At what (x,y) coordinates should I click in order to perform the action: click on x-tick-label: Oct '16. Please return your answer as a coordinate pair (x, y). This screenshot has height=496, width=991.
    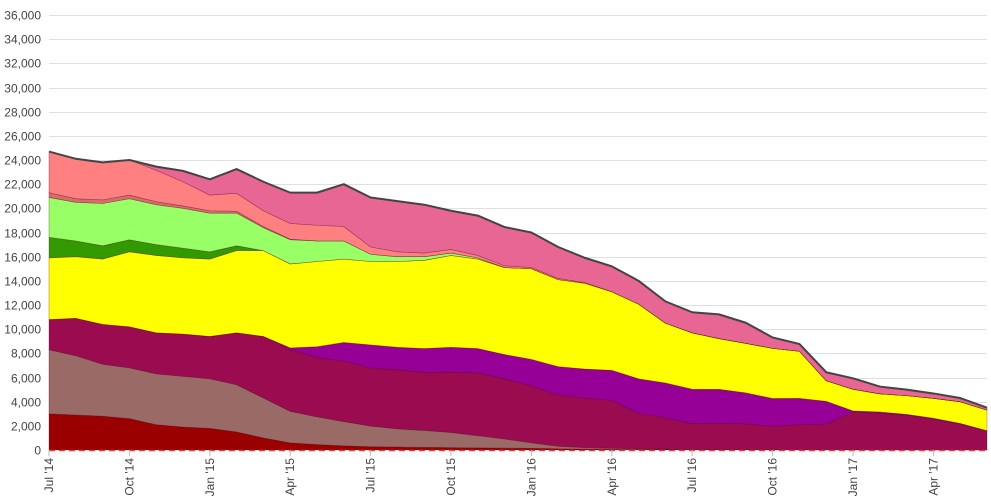
    Looking at the image, I should click on (773, 477).